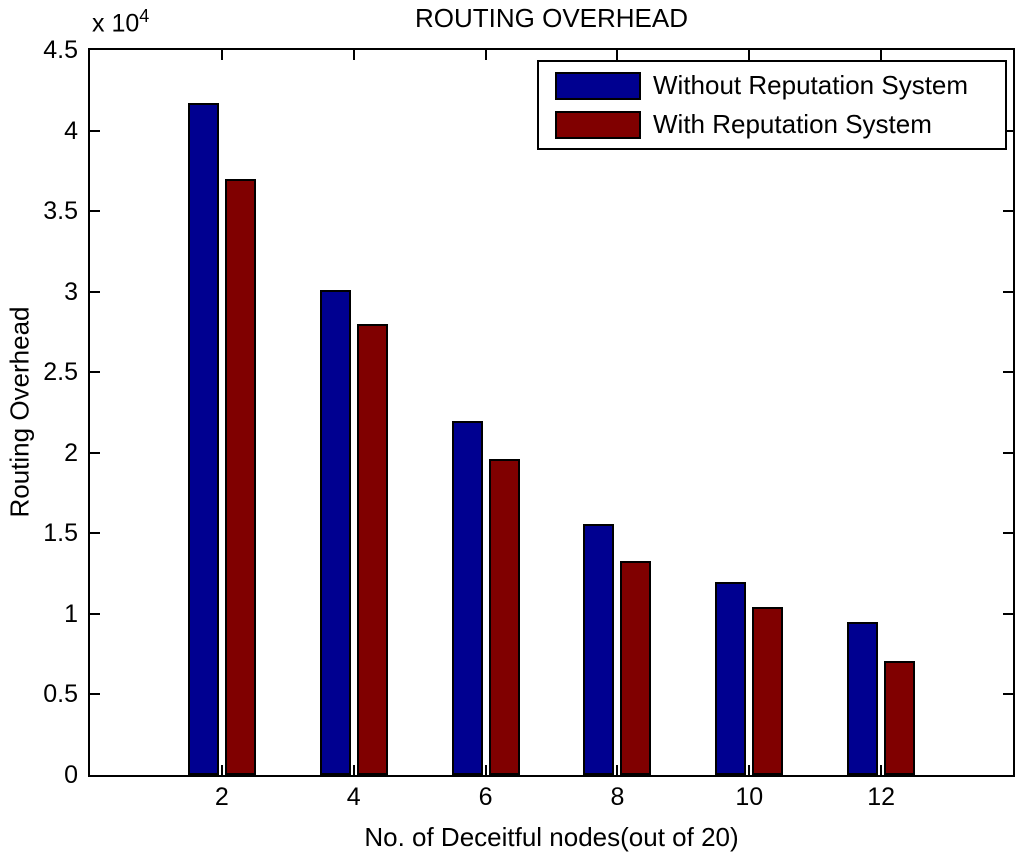 Image resolution: width=1022 pixels, height=855 pixels. I want to click on x-tick-label: 10, so click(749, 797).